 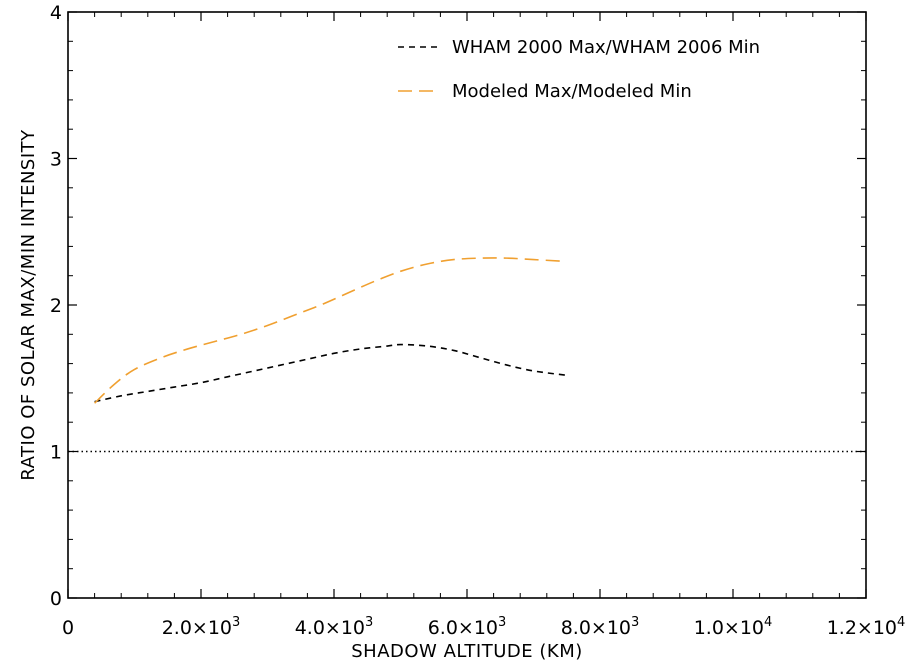 What do you see at coordinates (56, 453) in the screenshot?
I see `y-tick-label: 1` at bounding box center [56, 453].